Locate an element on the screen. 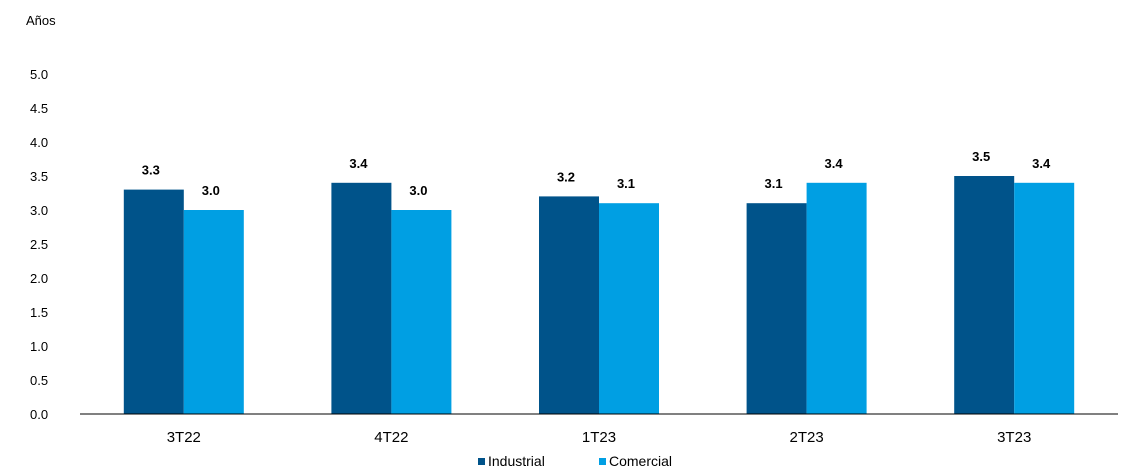 Image resolution: width=1143 pixels, height=470 pixels. bar-comercial-2t23 is located at coordinates (836, 298).